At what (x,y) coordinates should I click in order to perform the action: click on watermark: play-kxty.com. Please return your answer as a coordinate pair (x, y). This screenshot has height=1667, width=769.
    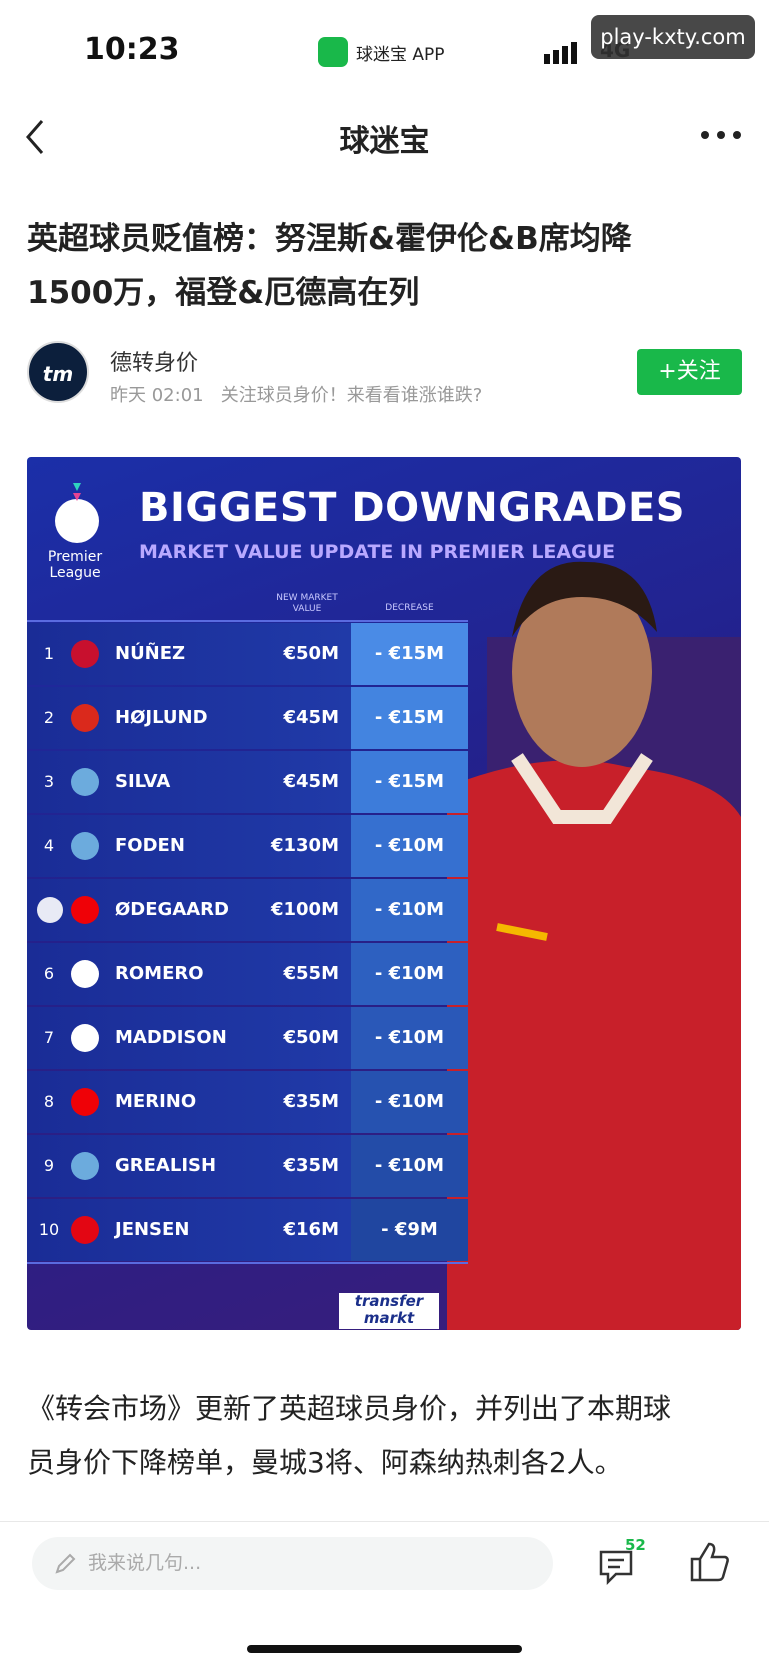
    Looking at the image, I should click on (673, 37).